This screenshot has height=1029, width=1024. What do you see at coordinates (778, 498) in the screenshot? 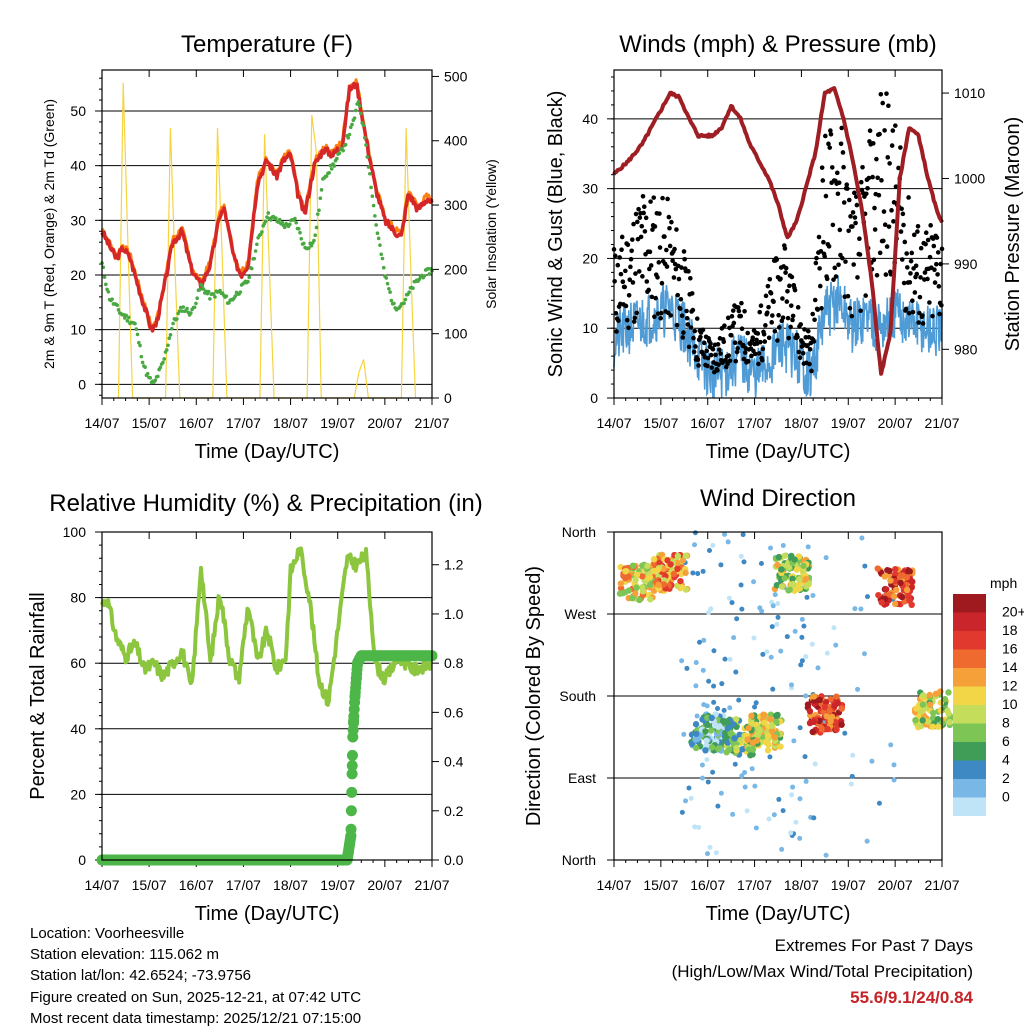
I see `chart-title: Wind Direction` at bounding box center [778, 498].